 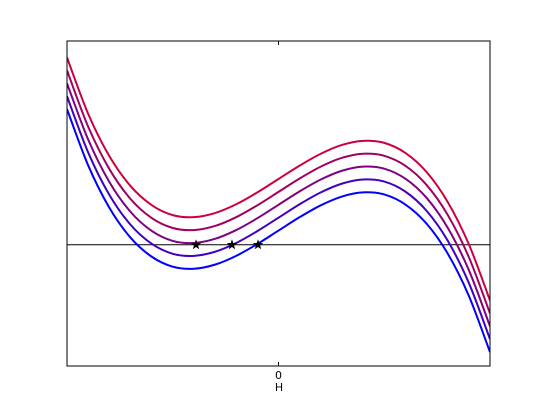 I want to click on x-tick-label: 0, so click(x=278, y=375).